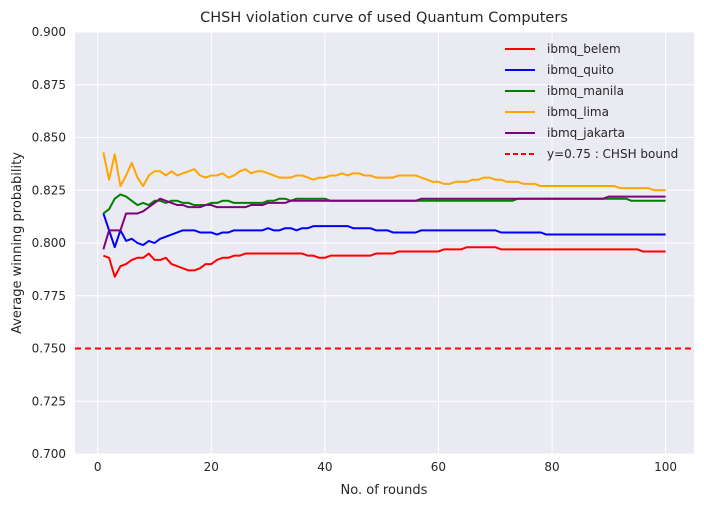 Image resolution: width=704 pixels, height=512 pixels. I want to click on x-tick-label: 20, so click(211, 467).